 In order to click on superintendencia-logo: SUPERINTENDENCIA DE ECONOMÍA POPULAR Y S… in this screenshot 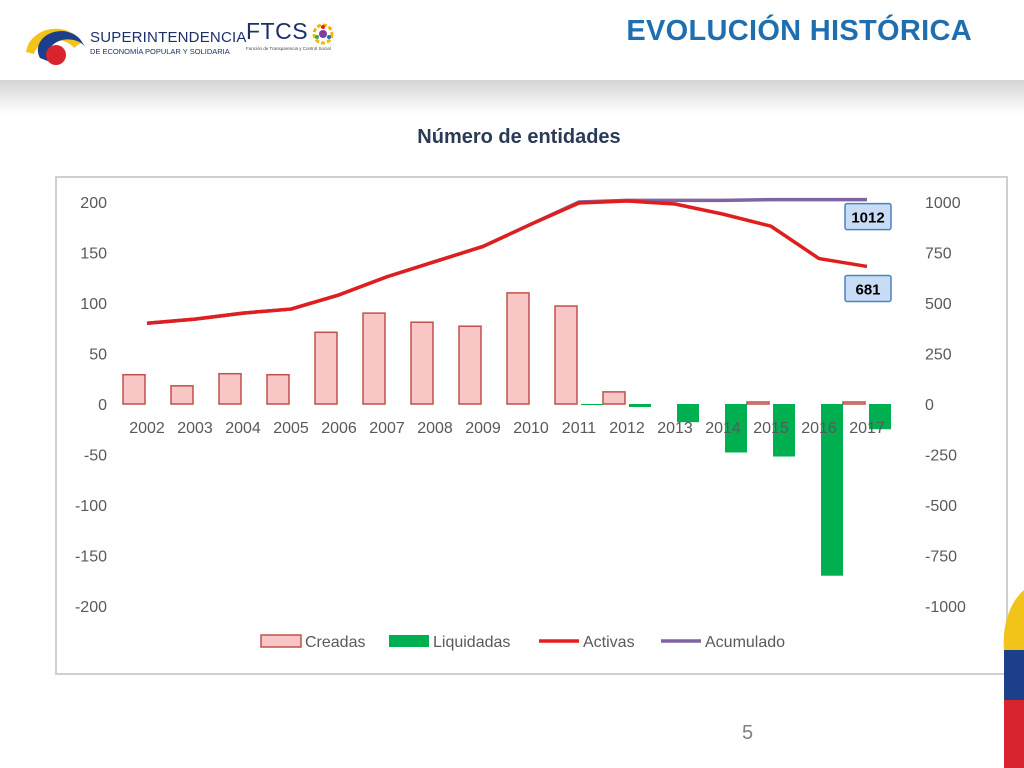, I will do `click(135, 42)`.